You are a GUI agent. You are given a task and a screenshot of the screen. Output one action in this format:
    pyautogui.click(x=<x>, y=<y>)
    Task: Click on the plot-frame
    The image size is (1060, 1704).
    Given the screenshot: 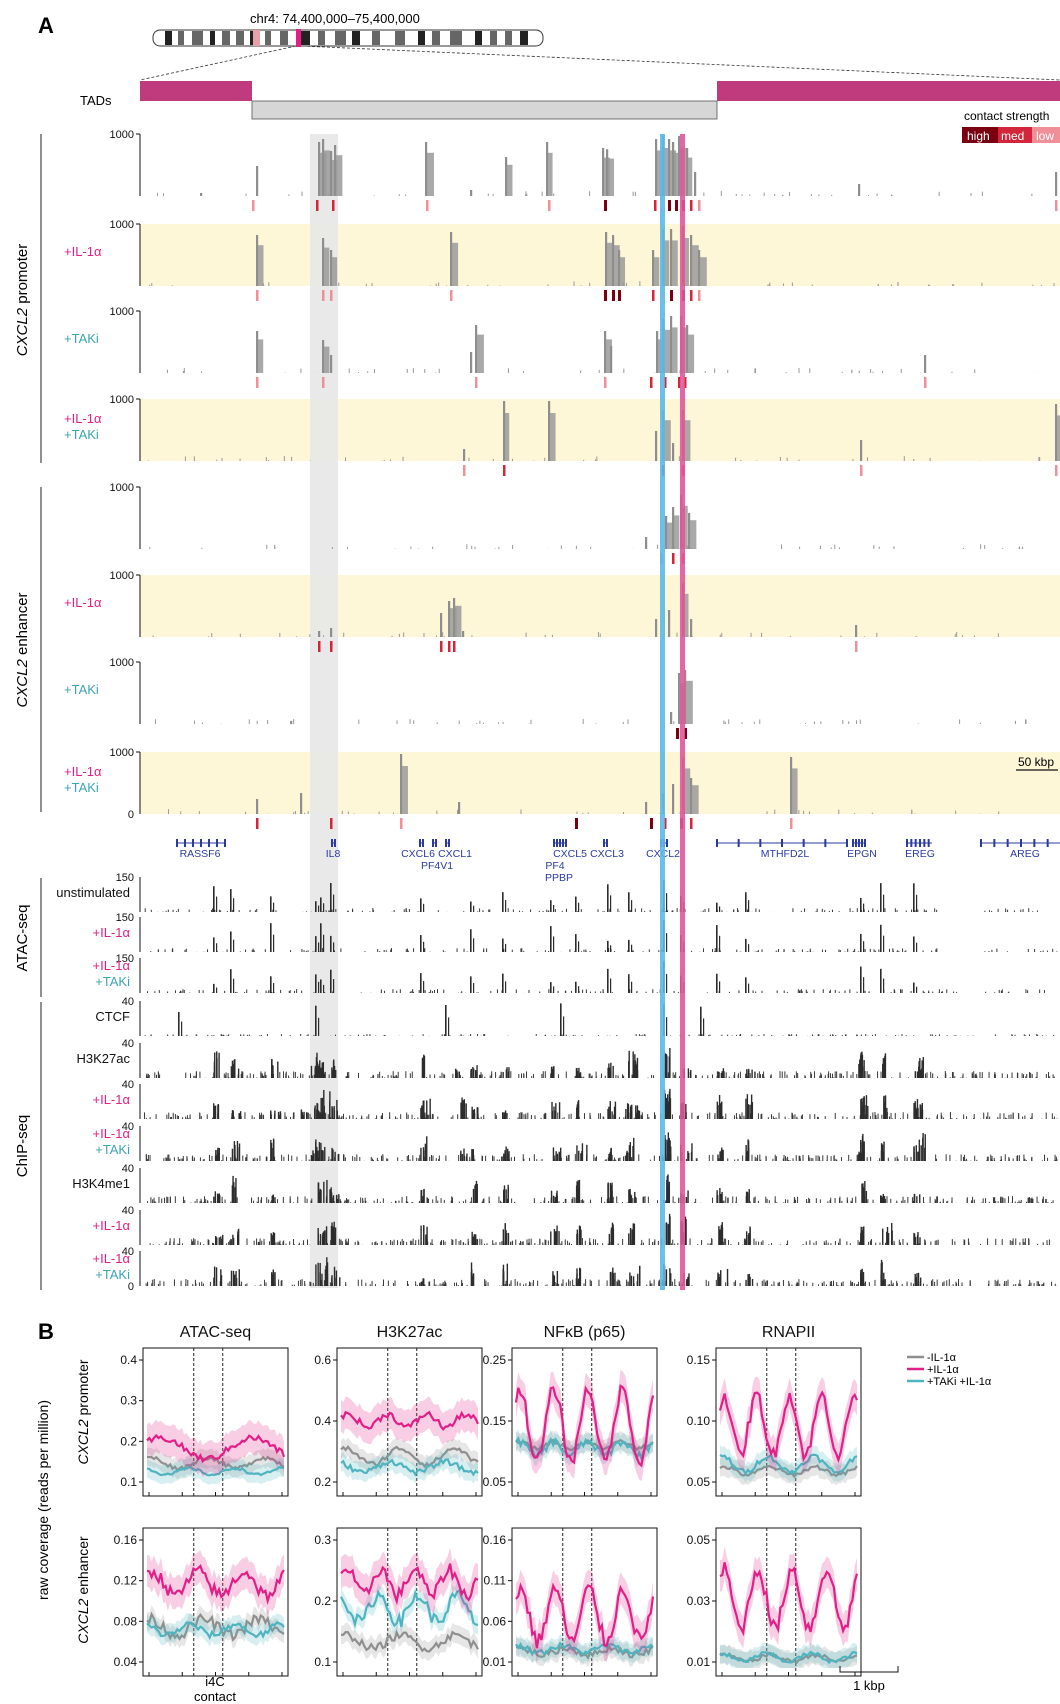 What is the action you would take?
    pyautogui.click(x=215, y=1422)
    